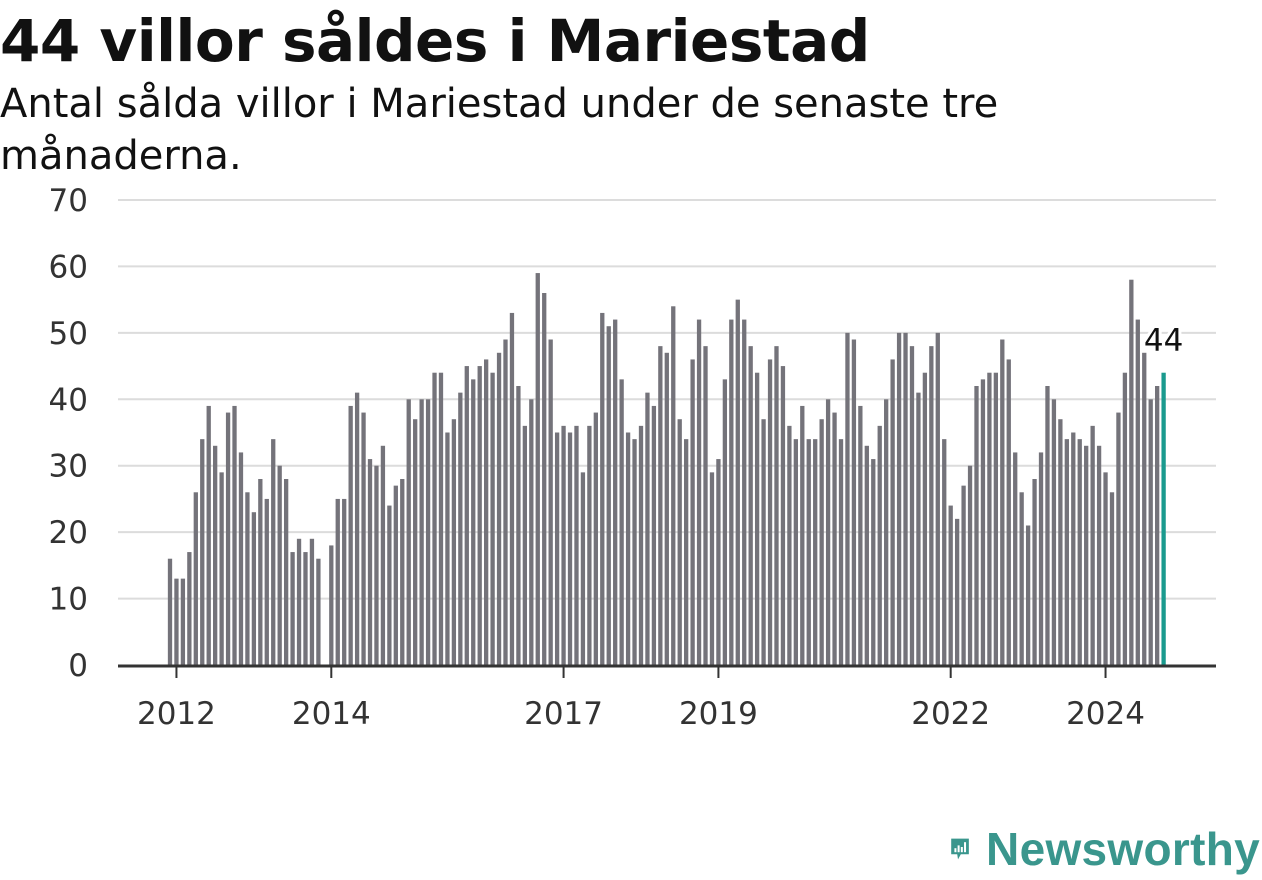 This screenshot has height=880, width=1262. Describe the element at coordinates (68, 400) in the screenshot. I see `y-tick-label: 40` at that location.